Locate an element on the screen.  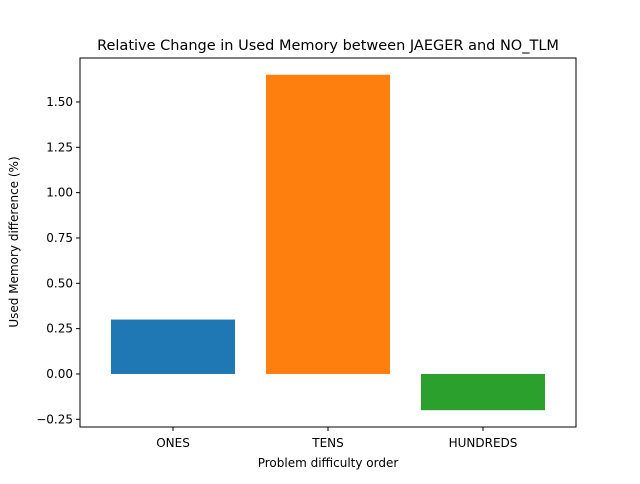
y-tick-label: 0.00 is located at coordinates (59, 374).